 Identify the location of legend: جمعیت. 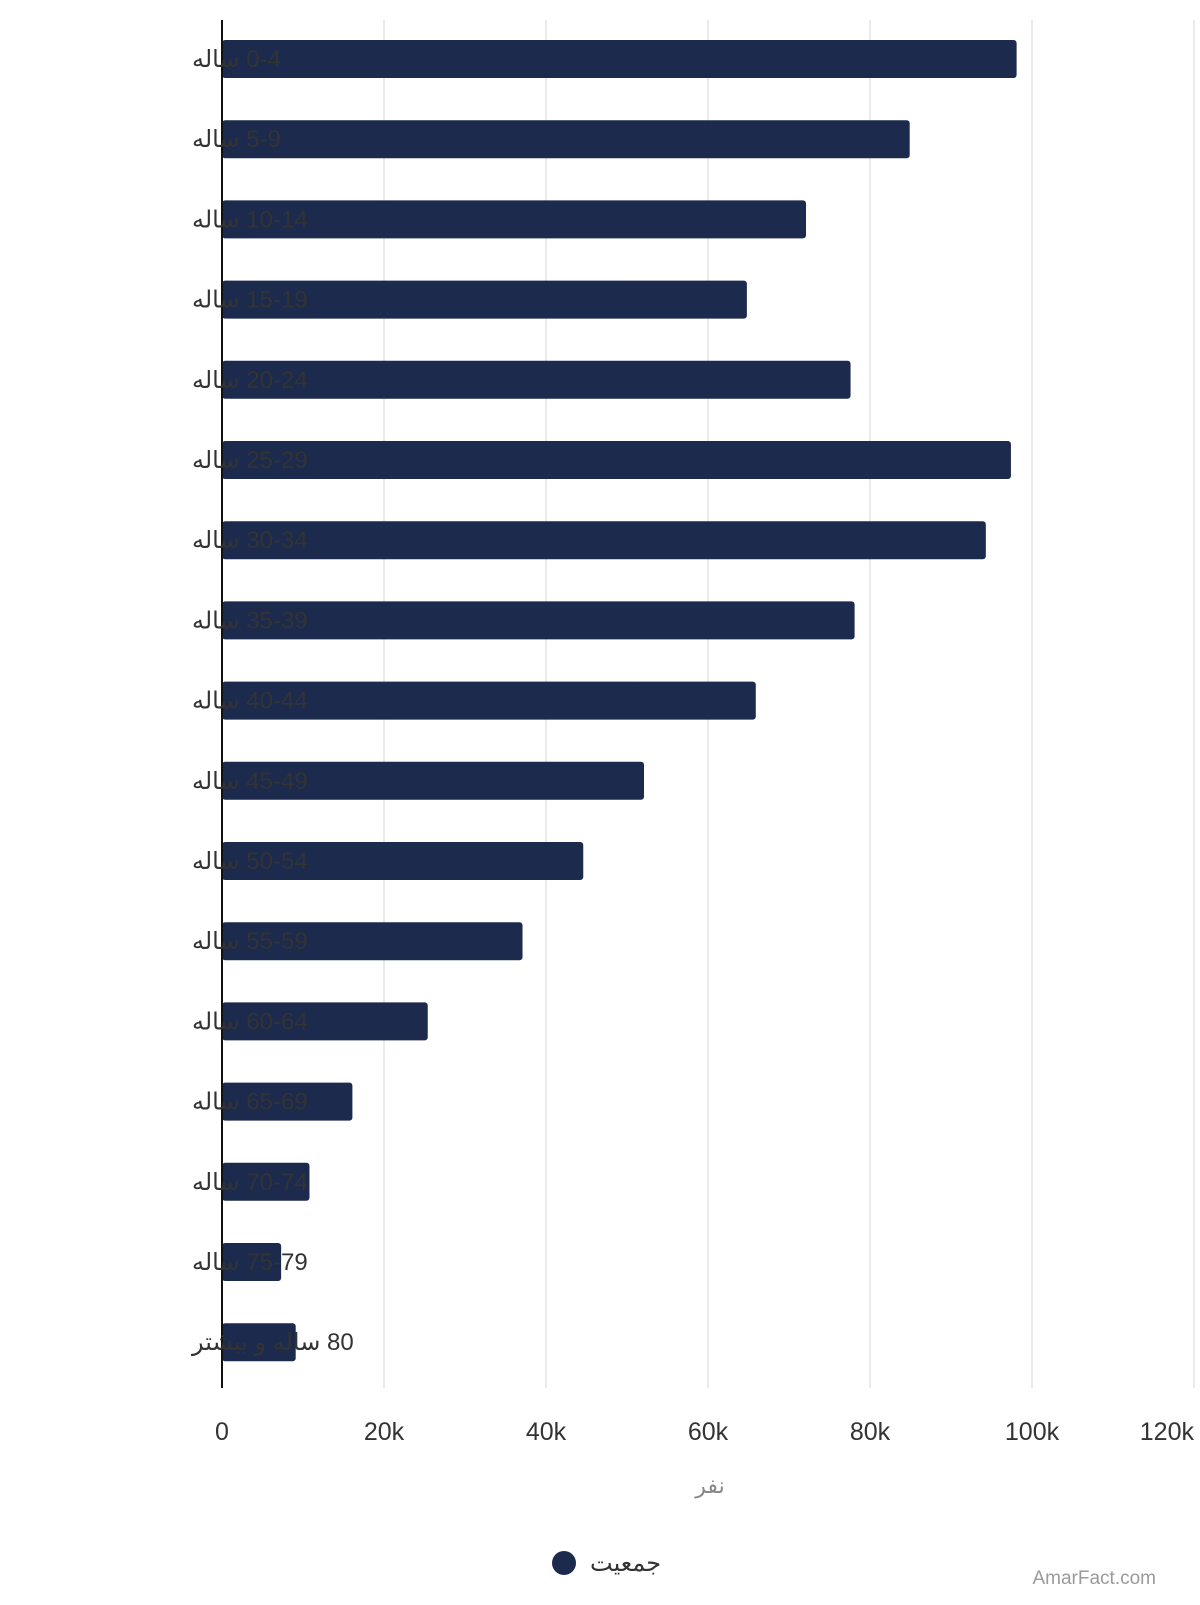
(606, 1563).